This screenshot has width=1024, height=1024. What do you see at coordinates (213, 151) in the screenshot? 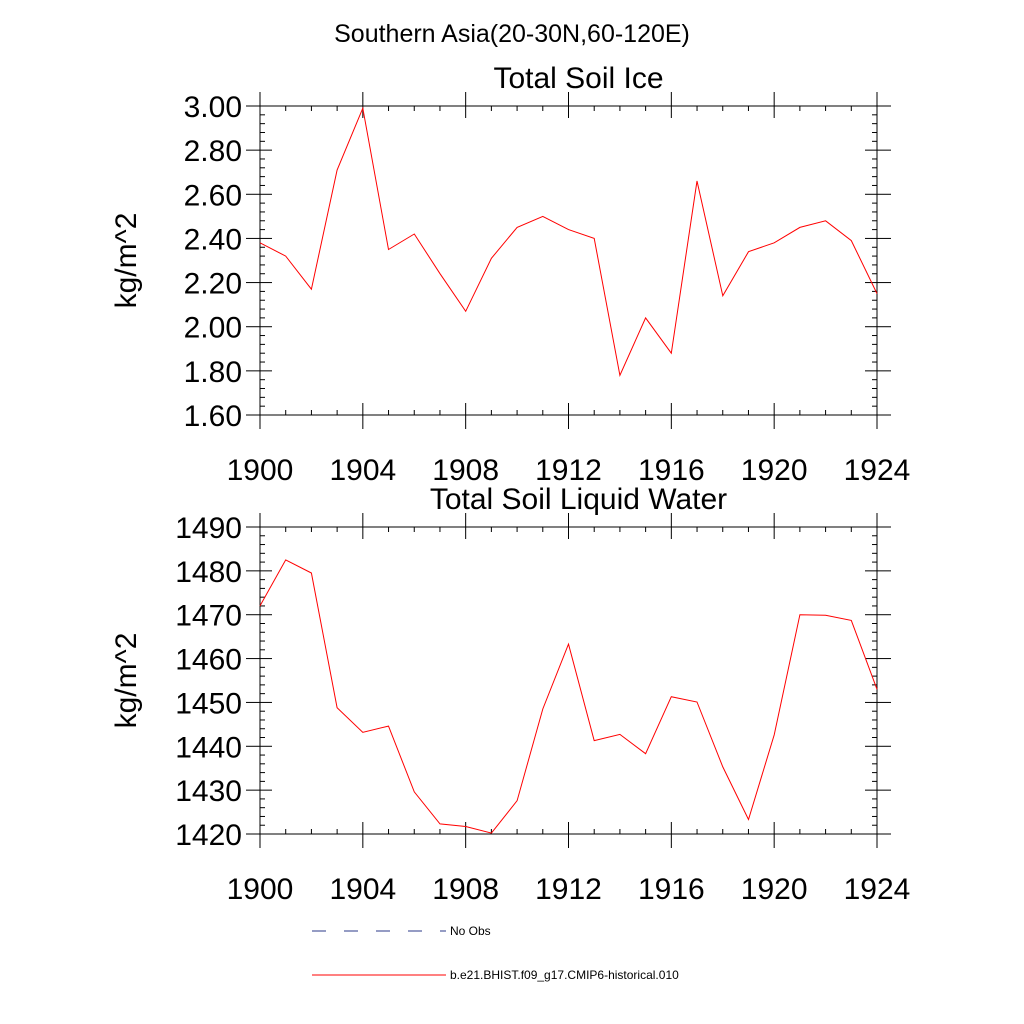
I see `y-tick-label: 2.80` at bounding box center [213, 151].